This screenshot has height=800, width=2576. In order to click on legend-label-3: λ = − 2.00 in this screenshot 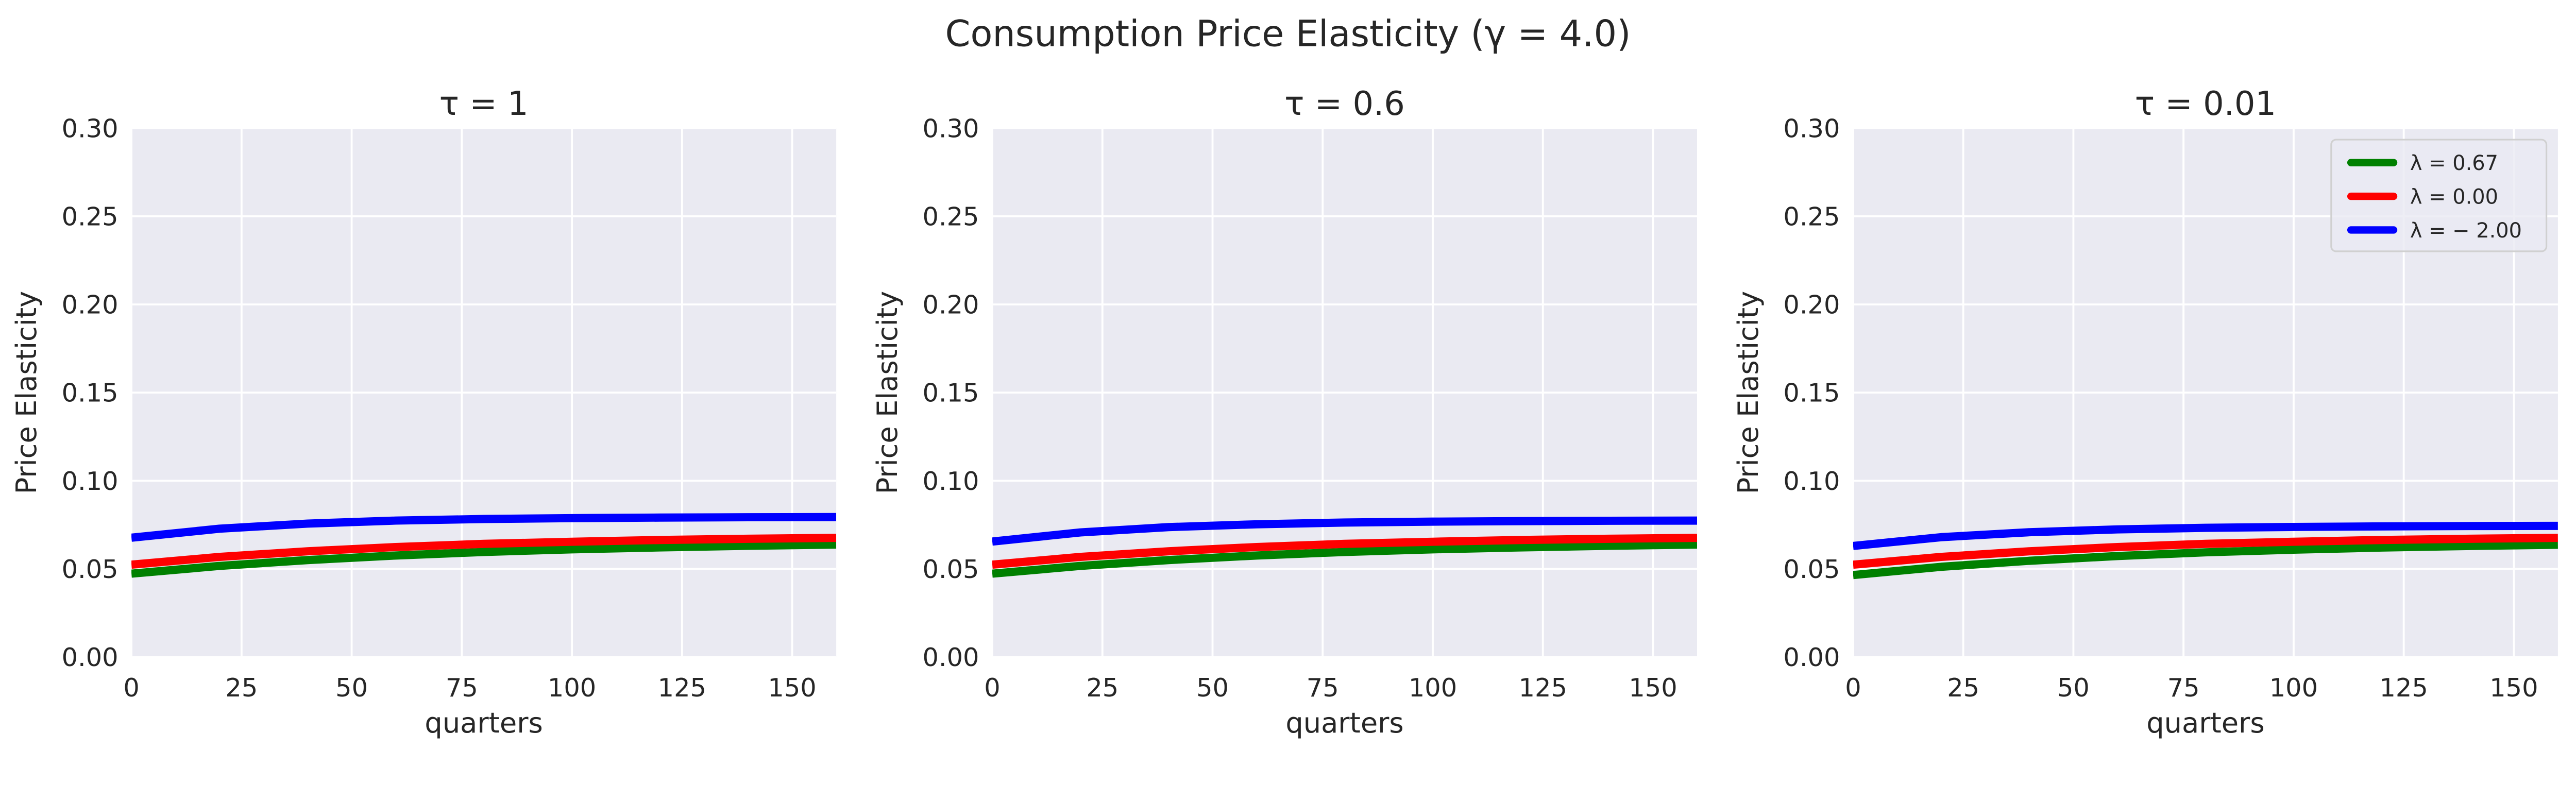, I will do `click(2466, 231)`.